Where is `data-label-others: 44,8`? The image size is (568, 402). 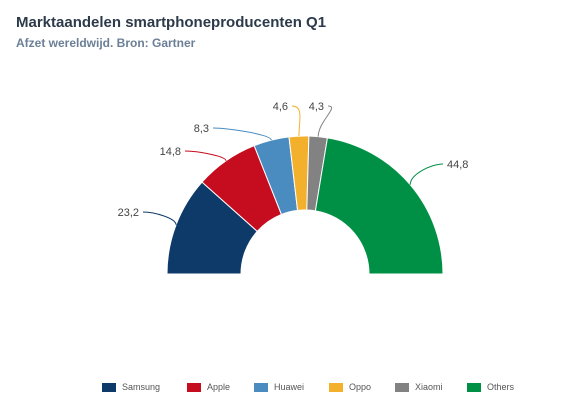
data-label-others: 44,8 is located at coordinates (457, 165).